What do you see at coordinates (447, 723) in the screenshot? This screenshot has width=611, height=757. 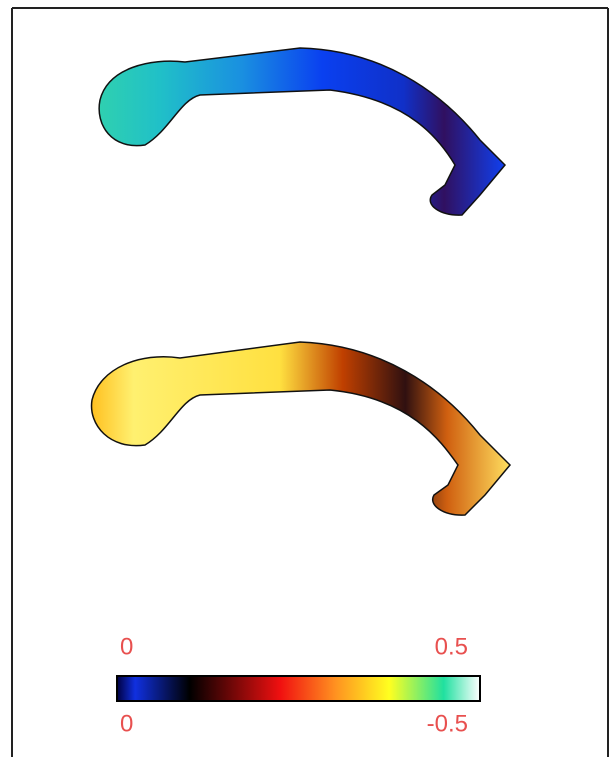 I see `colorbar-label: -0.5` at bounding box center [447, 723].